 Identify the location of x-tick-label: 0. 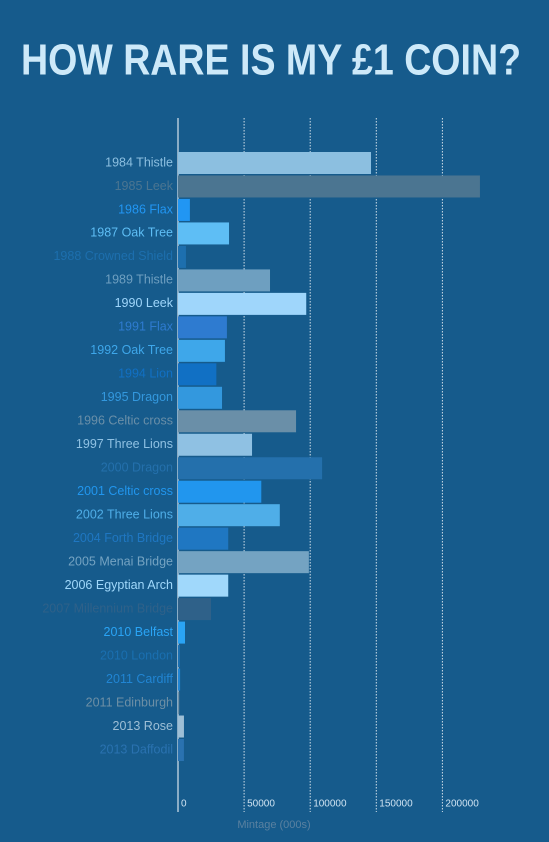
(184, 804).